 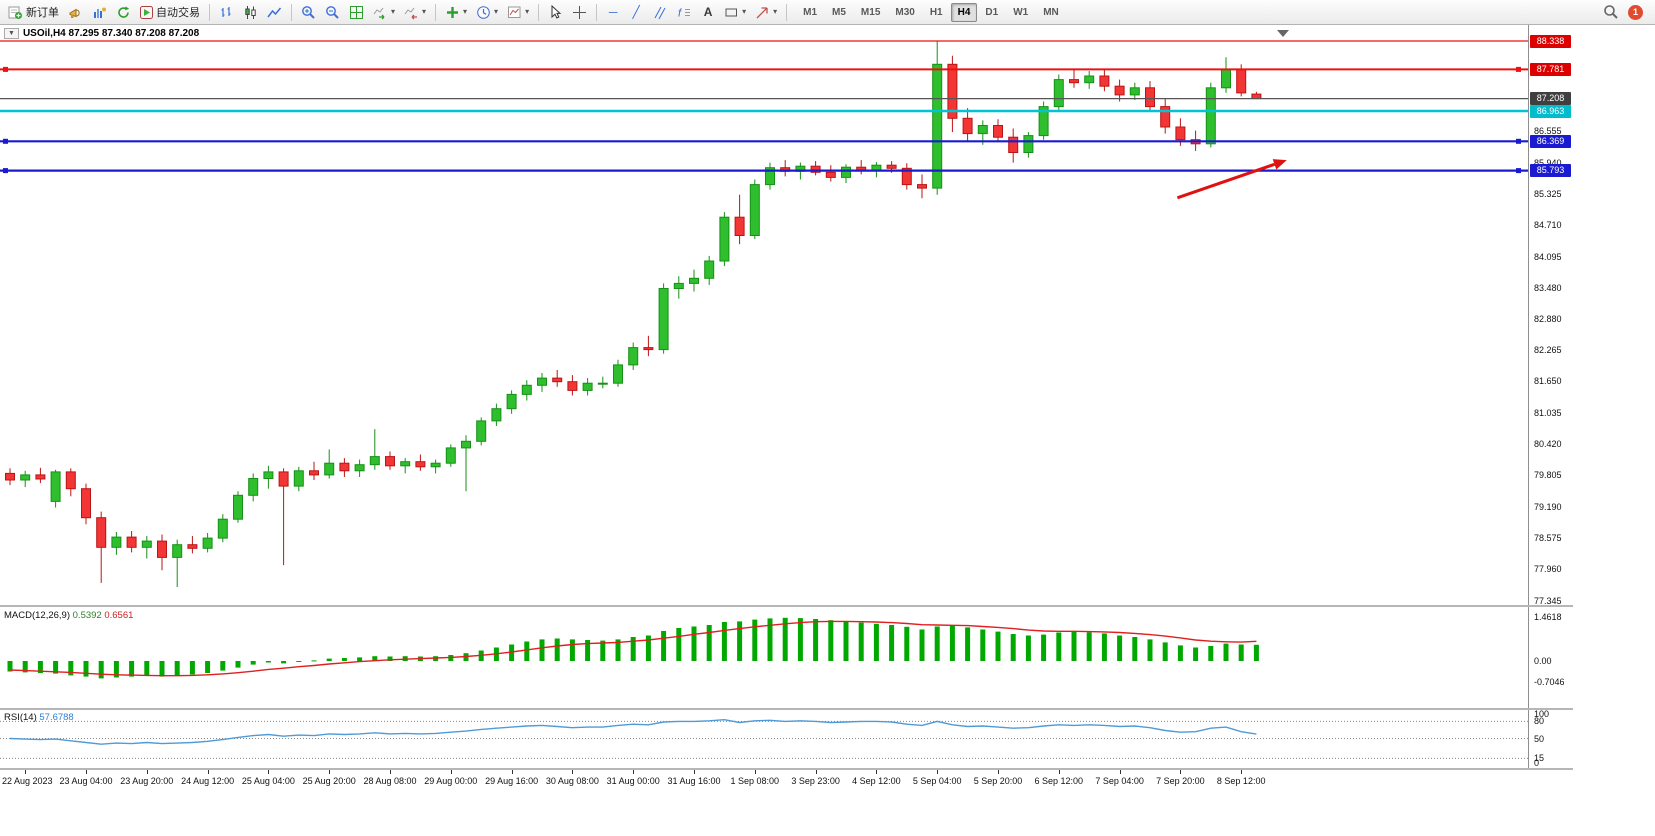 I want to click on bar-chart-button, so click(x=226, y=12).